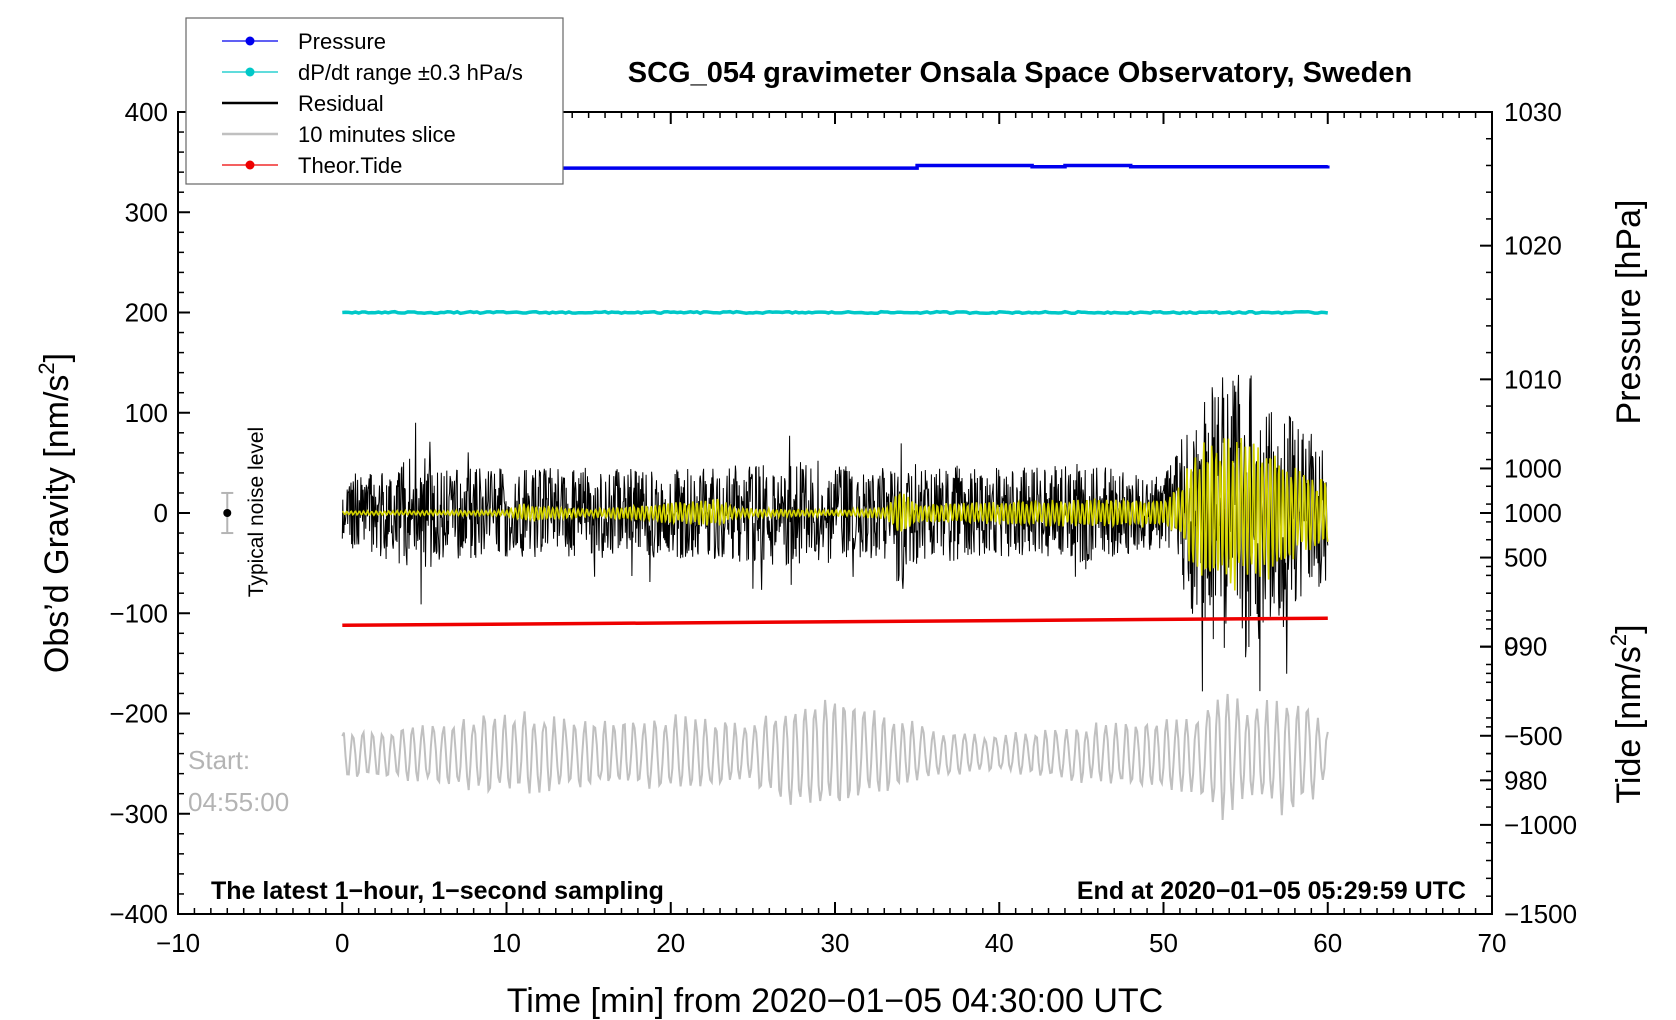  Describe the element at coordinates (999, 943) in the screenshot. I see `x-tick-label: 40` at that location.